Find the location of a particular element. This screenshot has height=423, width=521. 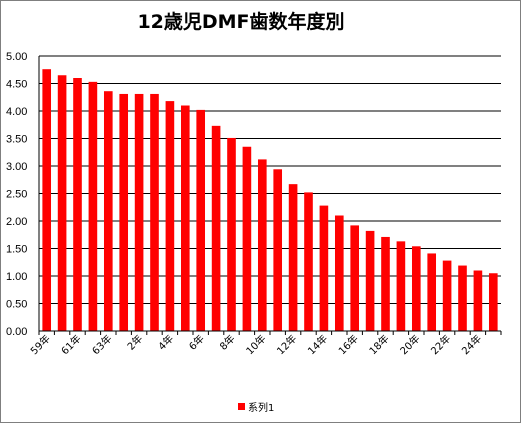

y-tick-label: 4.00 is located at coordinates (16, 112).